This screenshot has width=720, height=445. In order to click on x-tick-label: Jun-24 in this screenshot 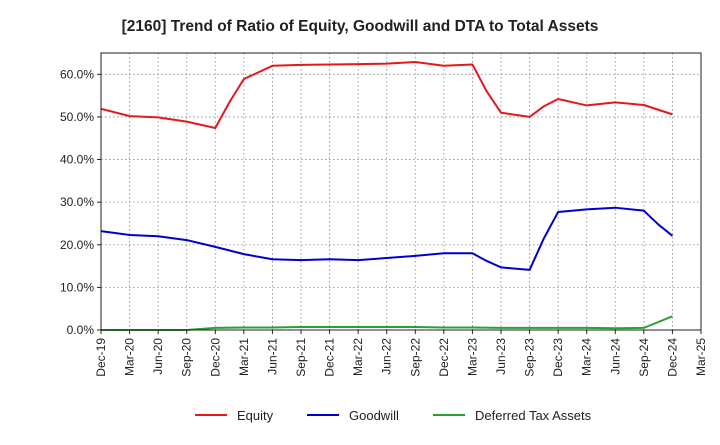, I will do `click(615, 356)`.